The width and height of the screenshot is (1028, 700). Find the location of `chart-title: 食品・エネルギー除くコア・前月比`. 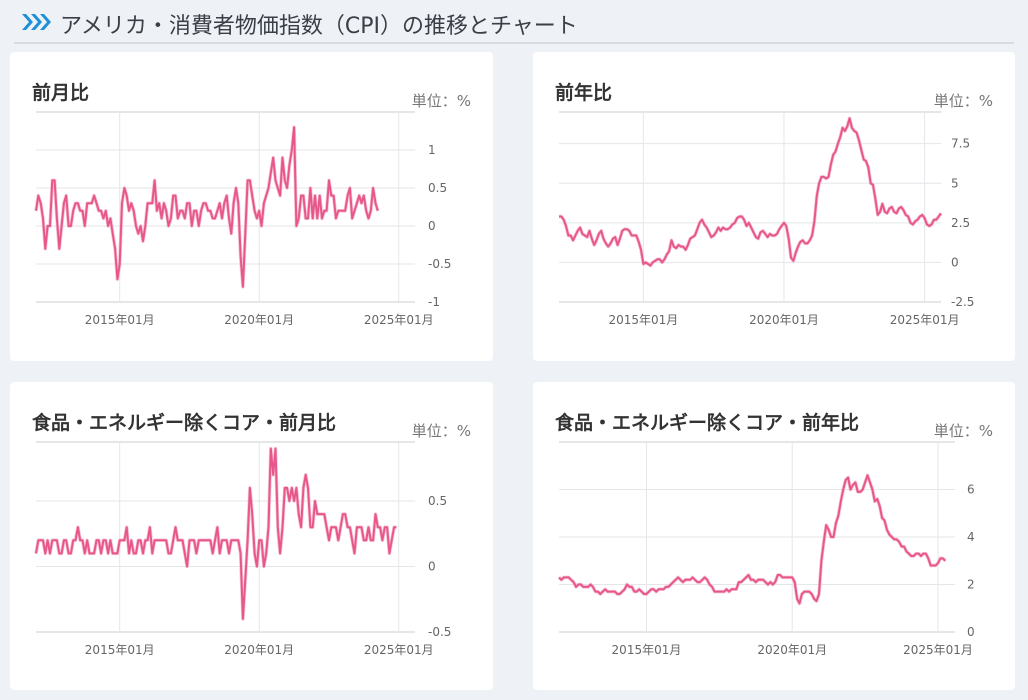

chart-title: 食品・エネルギー除くコア・前月比 is located at coordinates (184, 423).